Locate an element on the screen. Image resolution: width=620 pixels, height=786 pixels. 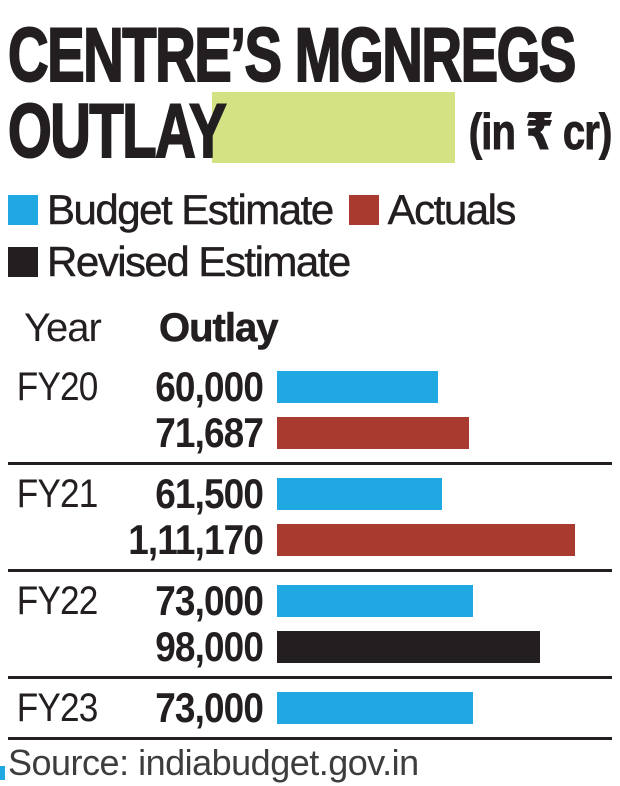
legend-label-revised: Revised Estimate is located at coordinates (199, 261).